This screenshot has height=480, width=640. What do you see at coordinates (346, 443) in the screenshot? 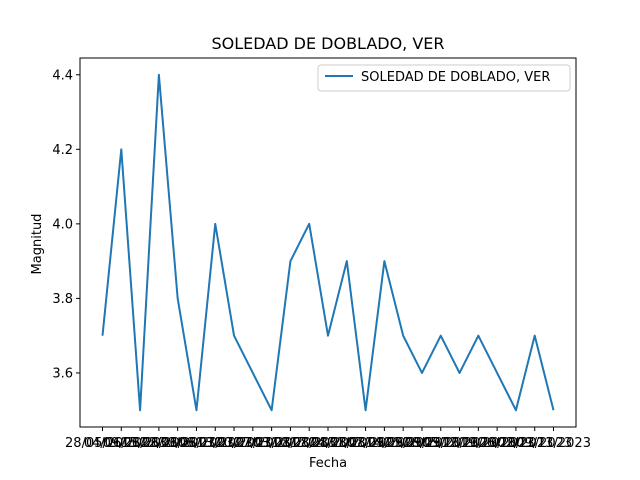
I see `x-tick-label: 24/08/2023` at bounding box center [346, 443].